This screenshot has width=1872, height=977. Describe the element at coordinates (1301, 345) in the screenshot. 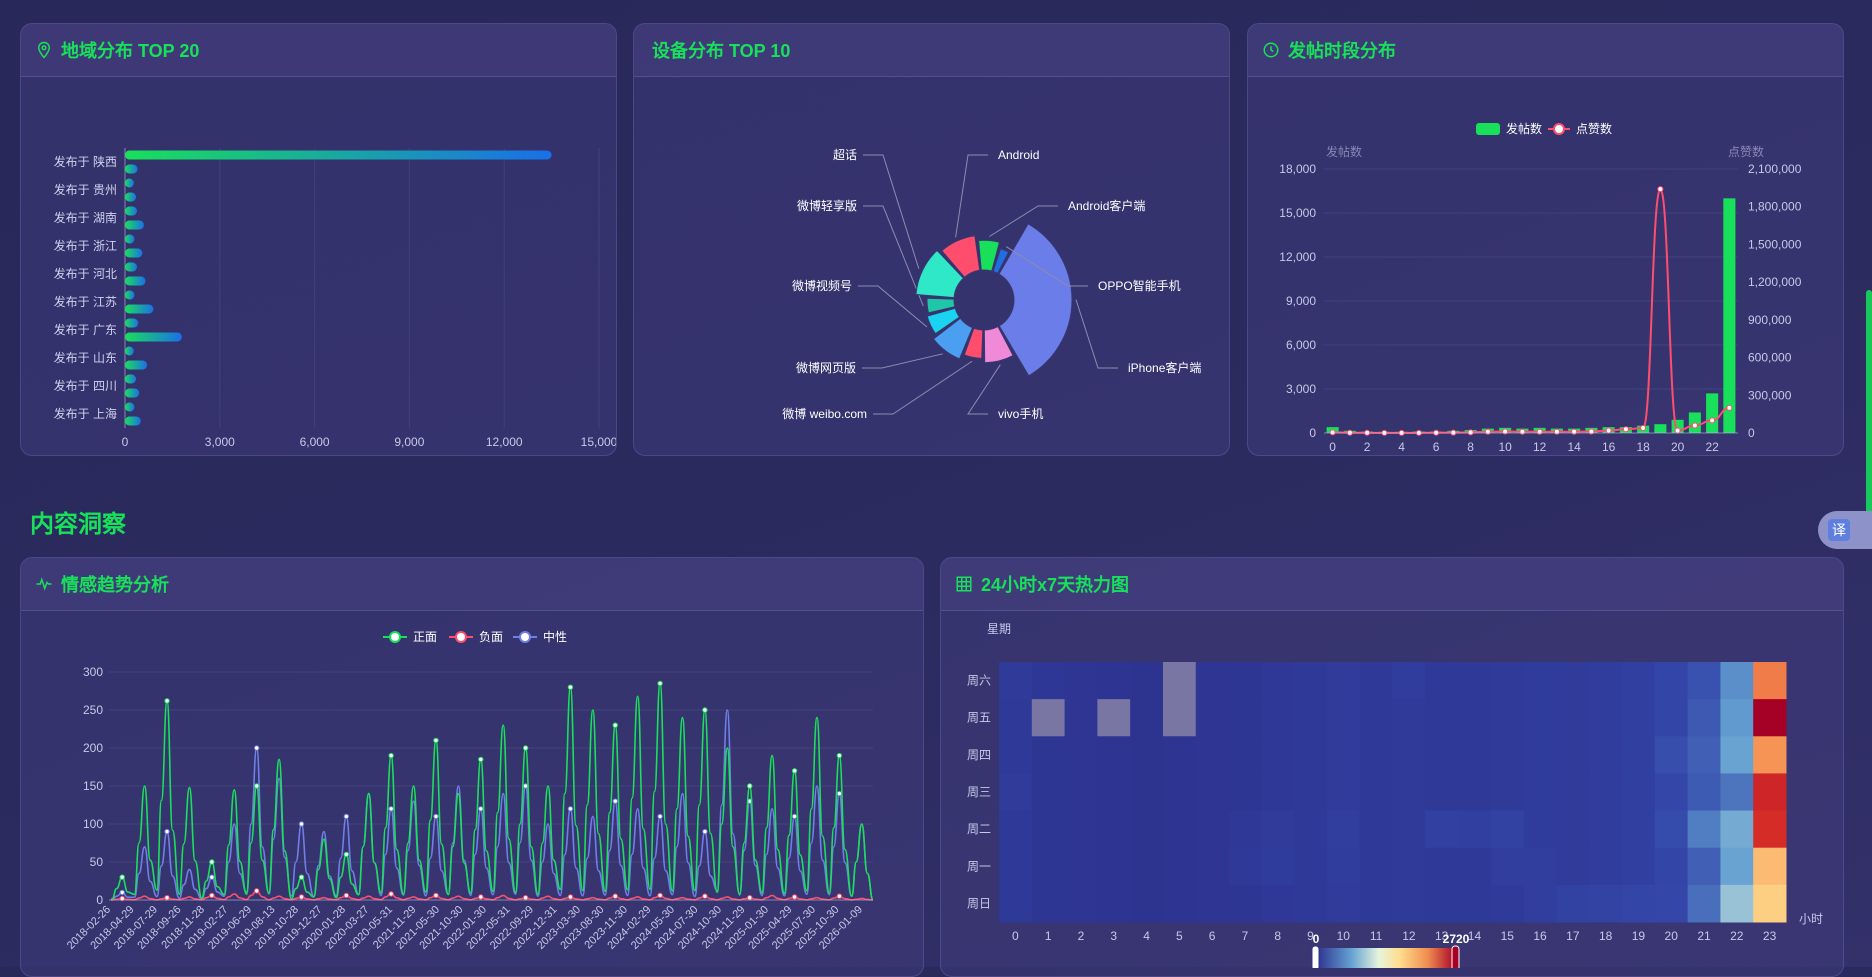

I see `time-left-tick: 6,000` at that location.